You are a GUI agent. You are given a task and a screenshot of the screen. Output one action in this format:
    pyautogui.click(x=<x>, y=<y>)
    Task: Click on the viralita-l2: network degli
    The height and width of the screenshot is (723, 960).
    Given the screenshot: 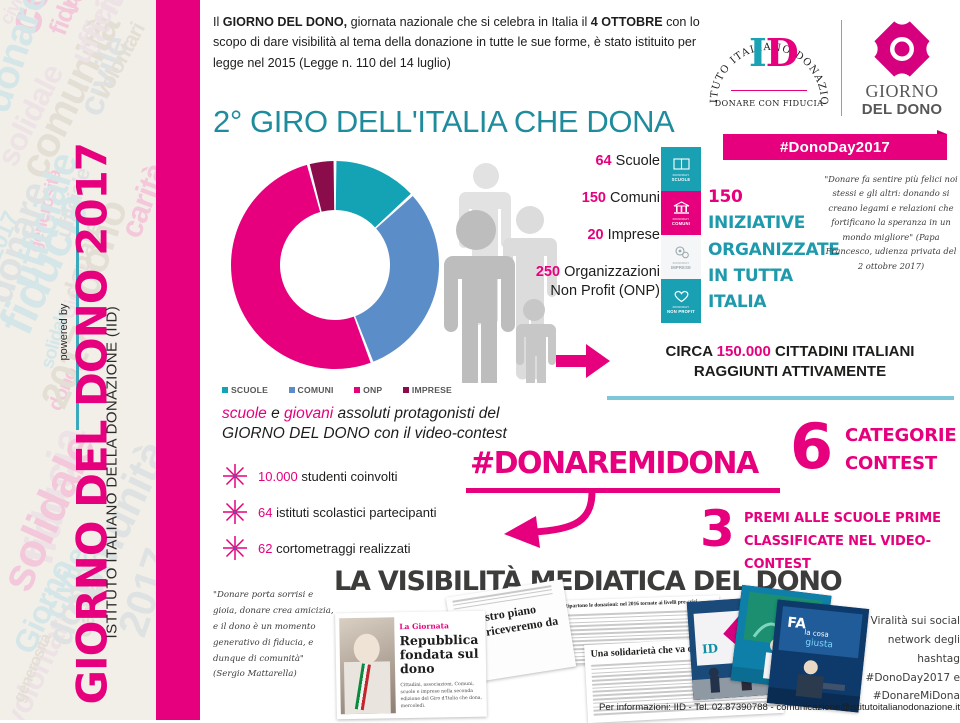 What is the action you would take?
    pyautogui.click(x=923, y=639)
    